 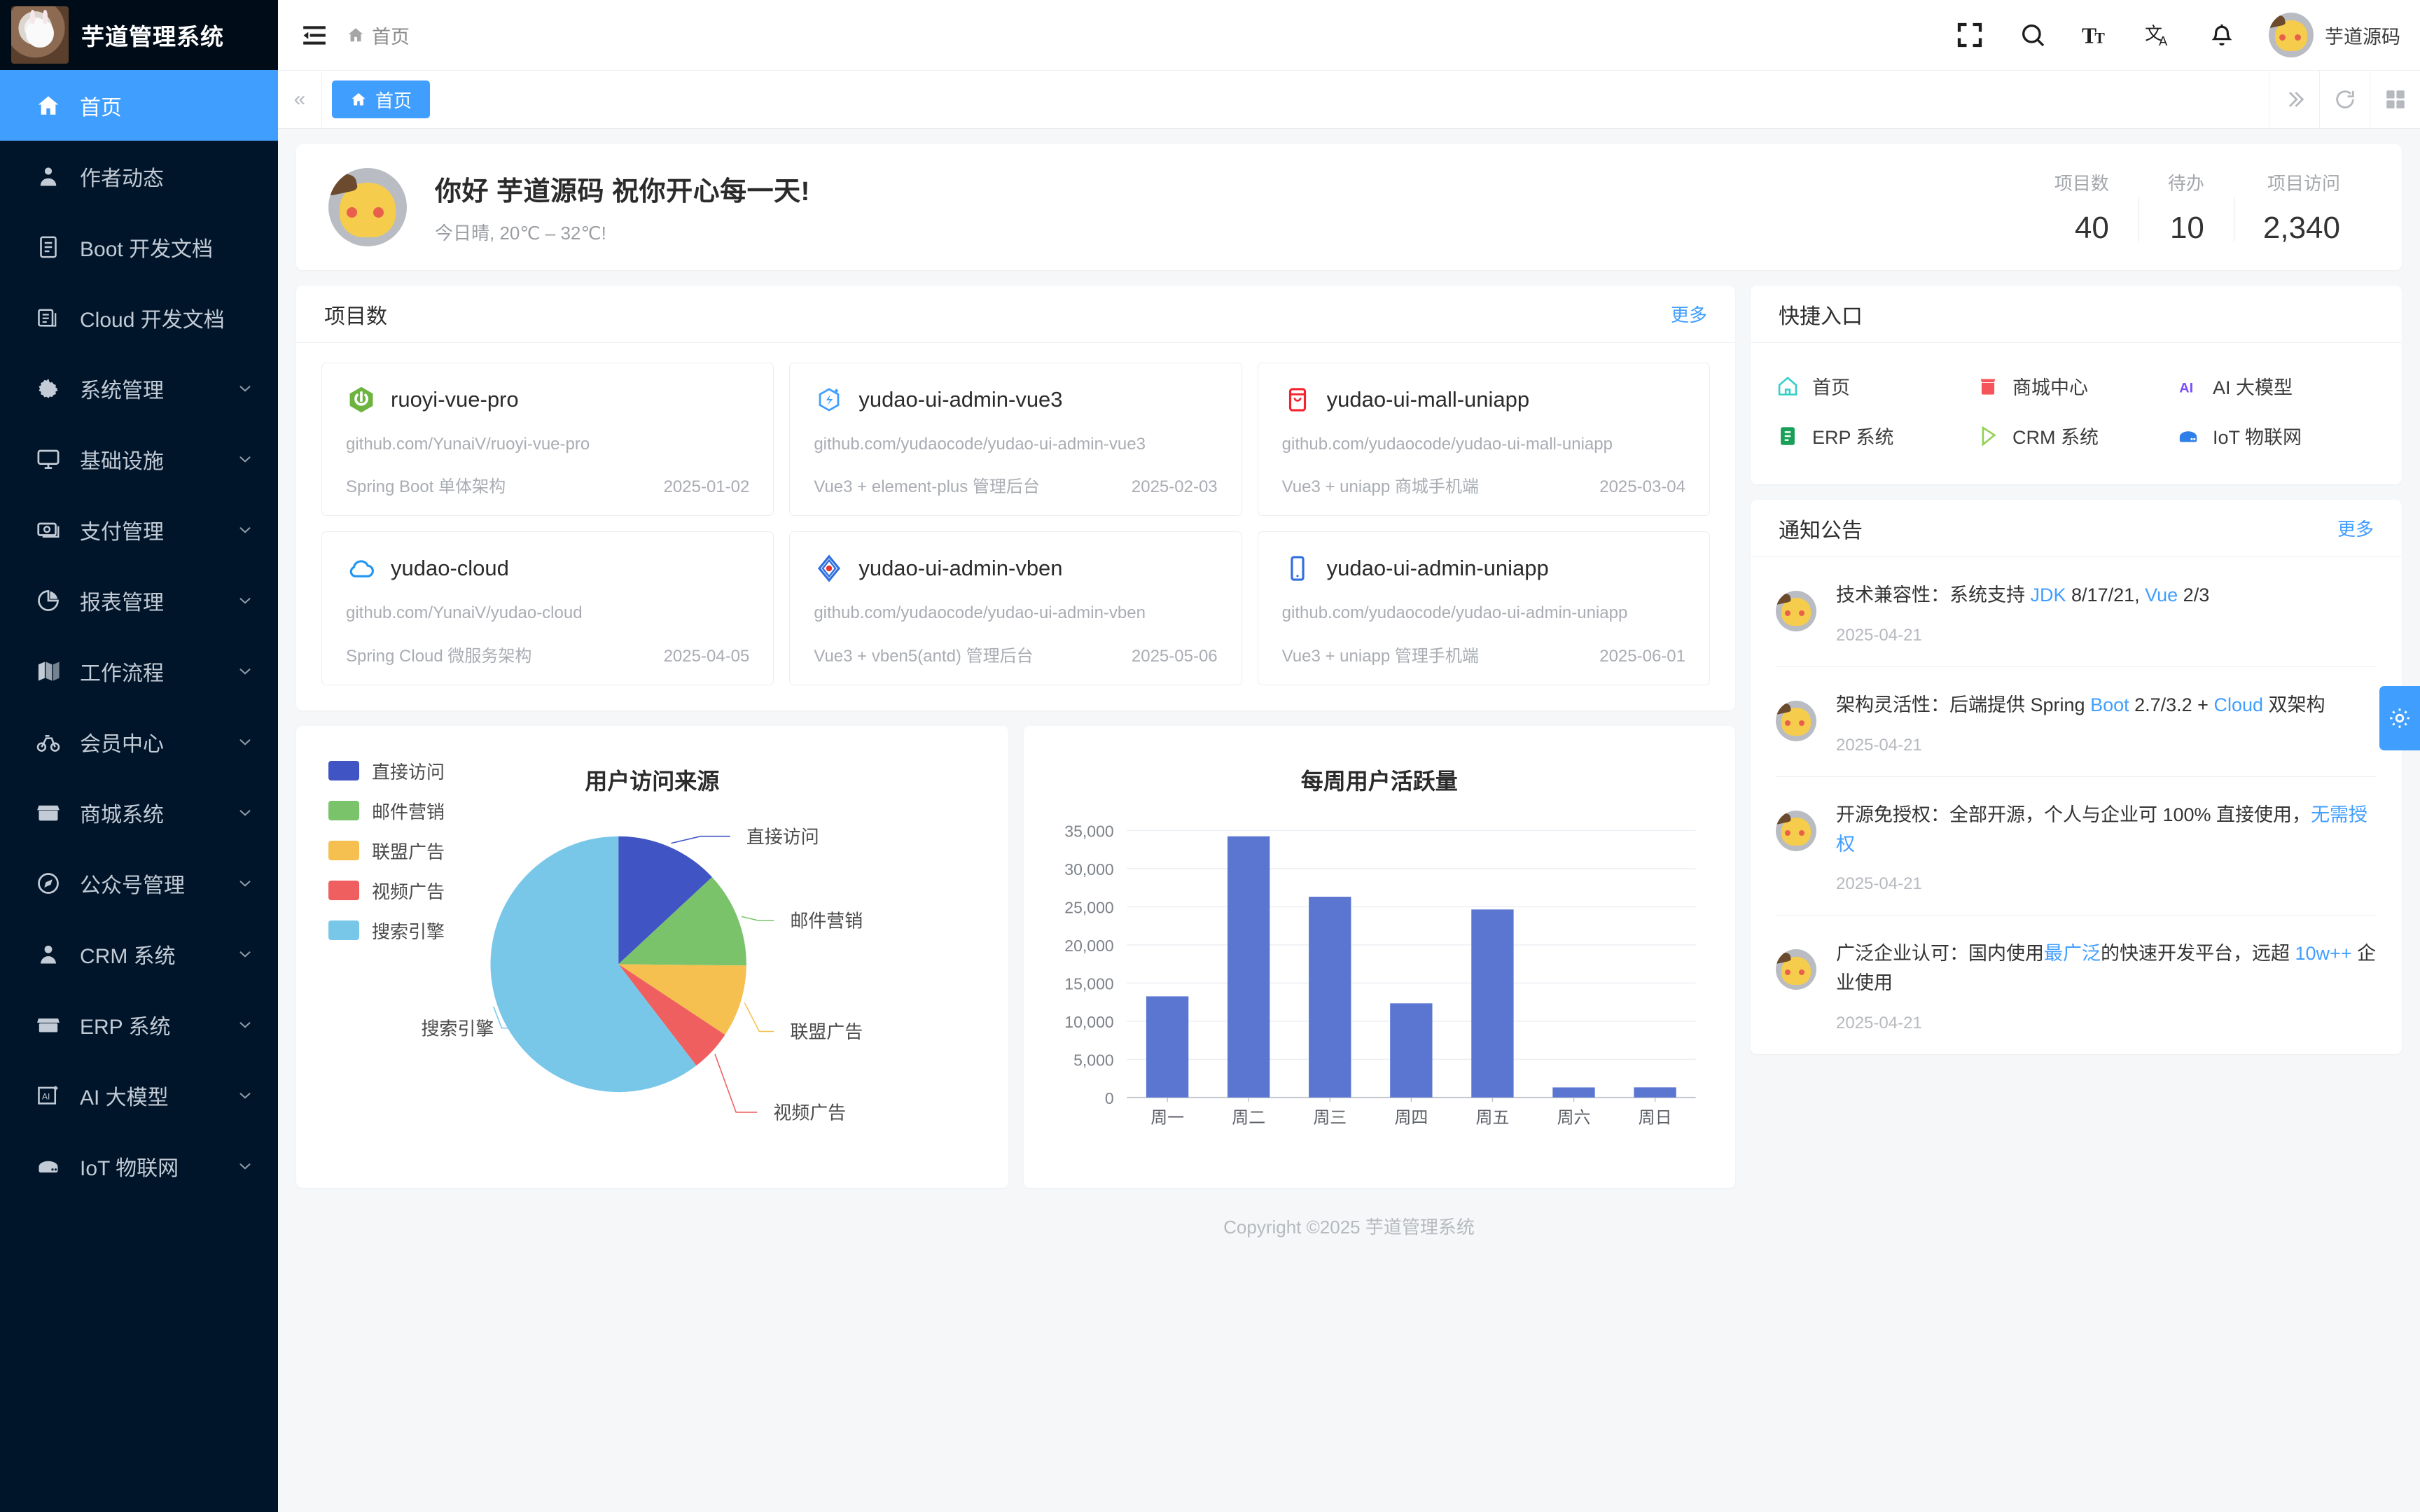 I want to click on notice-link: Vue, so click(x=2161, y=595).